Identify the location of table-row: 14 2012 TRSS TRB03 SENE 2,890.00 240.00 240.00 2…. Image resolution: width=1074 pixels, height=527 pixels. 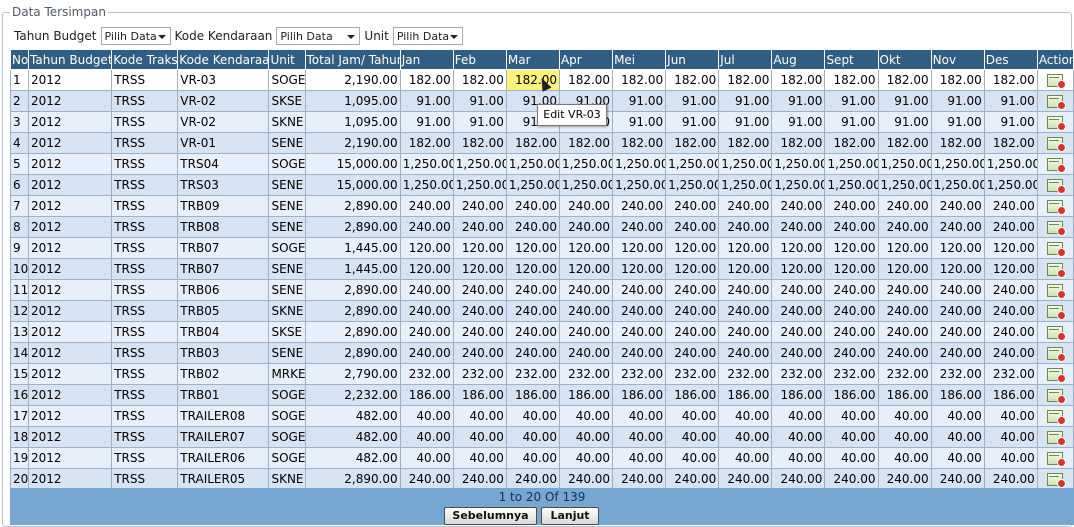
(541, 353).